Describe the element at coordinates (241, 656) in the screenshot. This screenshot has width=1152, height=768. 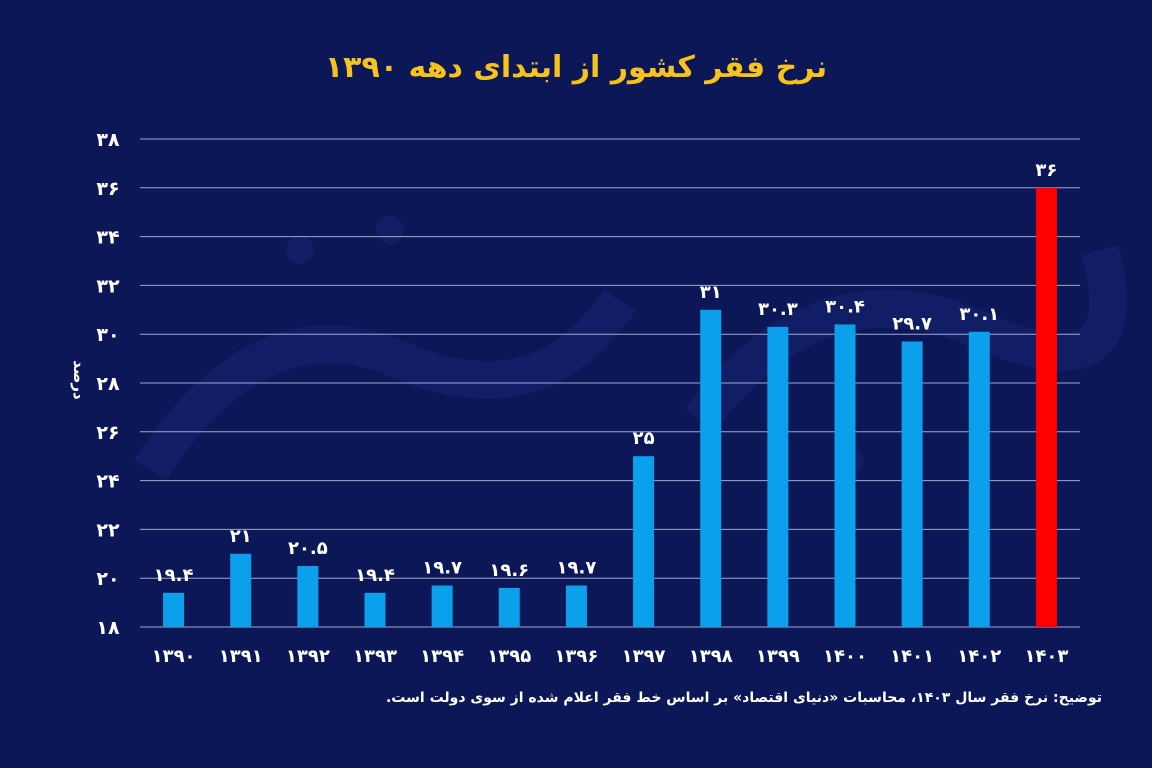
I see `x-tick-label: ۱۳۹۱` at that location.